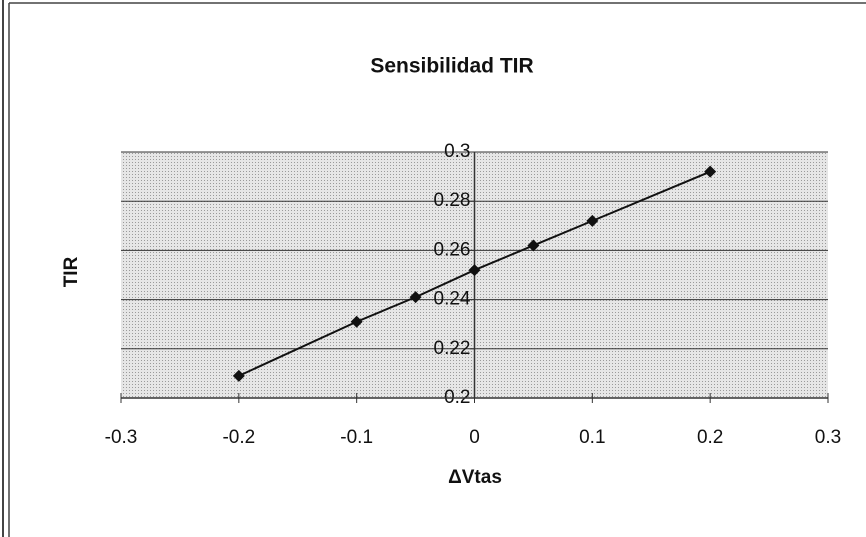 This screenshot has height=537, width=866. Describe the element at coordinates (356, 437) in the screenshot. I see `x-tick-label: -0.1` at that location.